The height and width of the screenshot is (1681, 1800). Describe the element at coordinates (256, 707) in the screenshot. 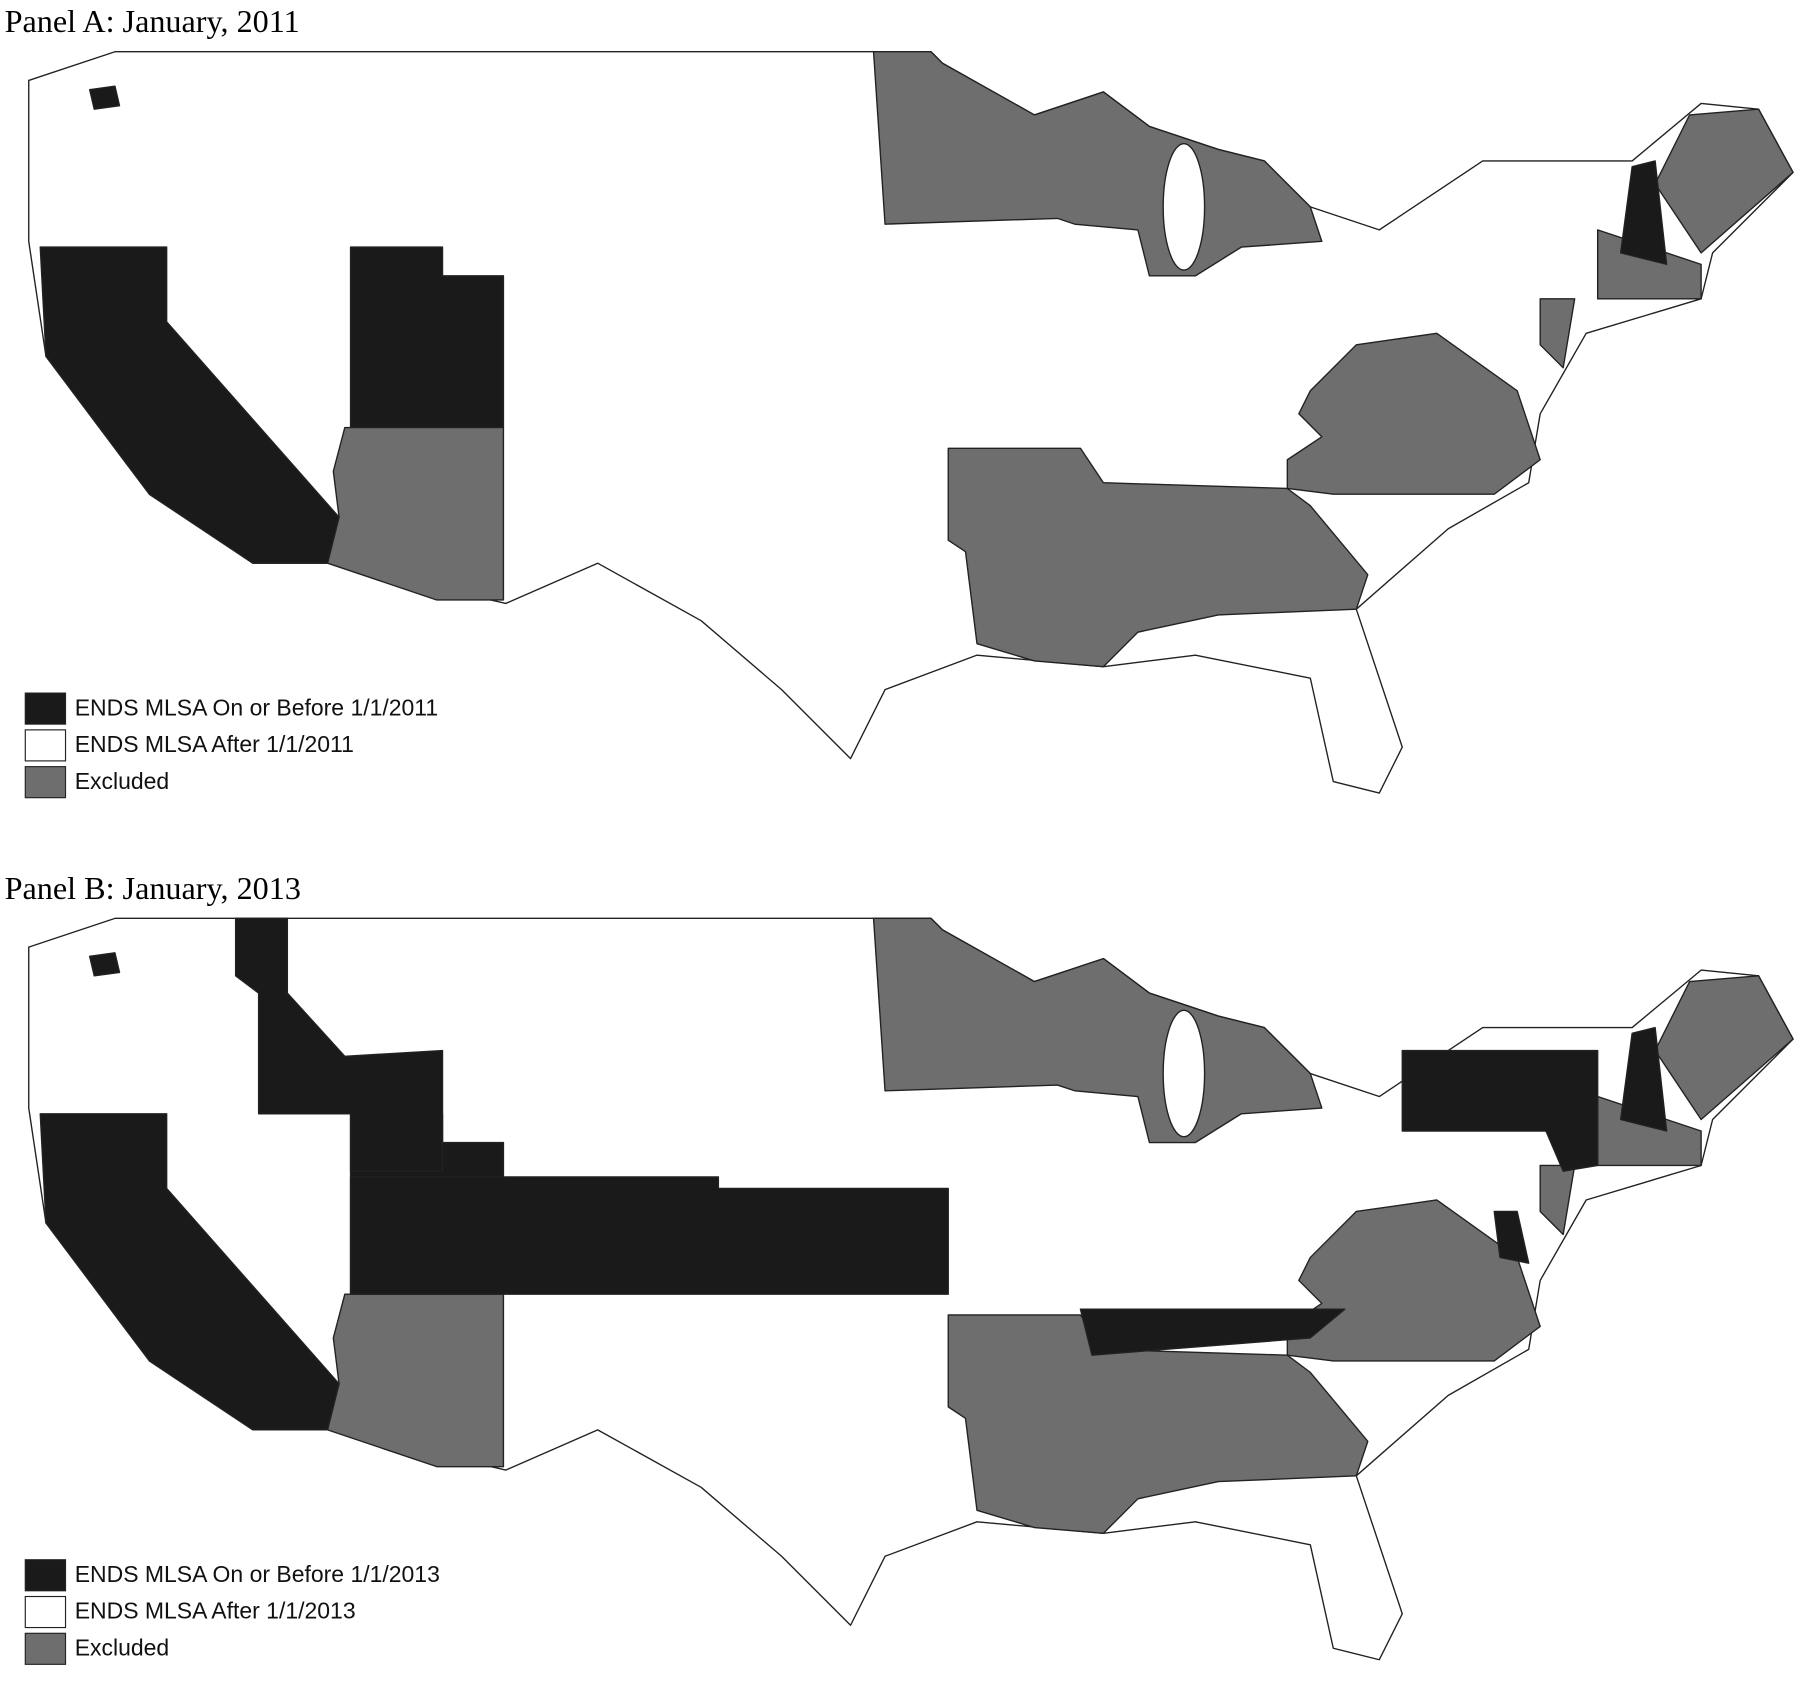

I see `legend-label: ENDS MLSA On or Before 1/1/2011` at that location.